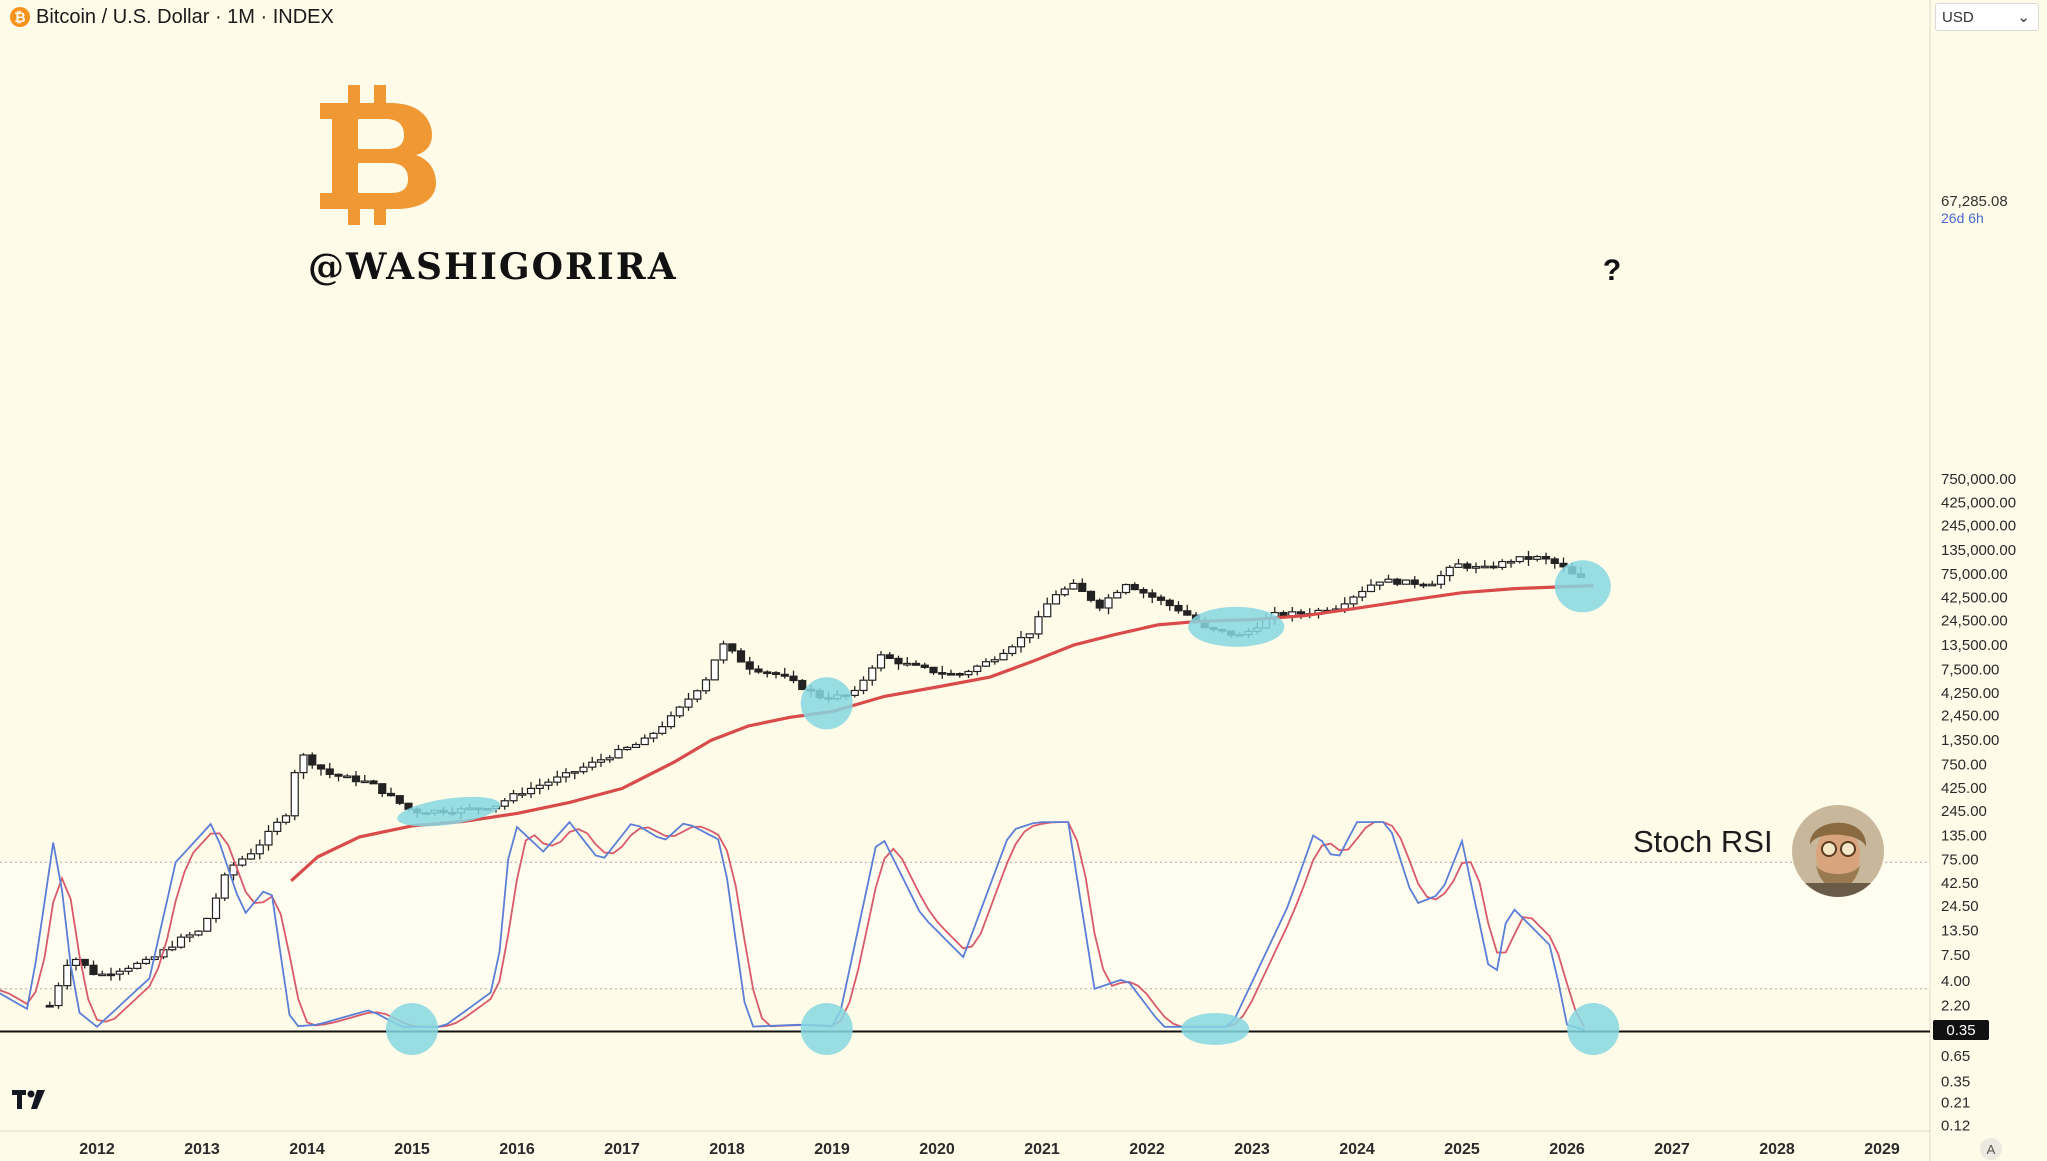 This screenshot has height=1161, width=2047. I want to click on y-tick-label: 135.00, so click(1964, 835).